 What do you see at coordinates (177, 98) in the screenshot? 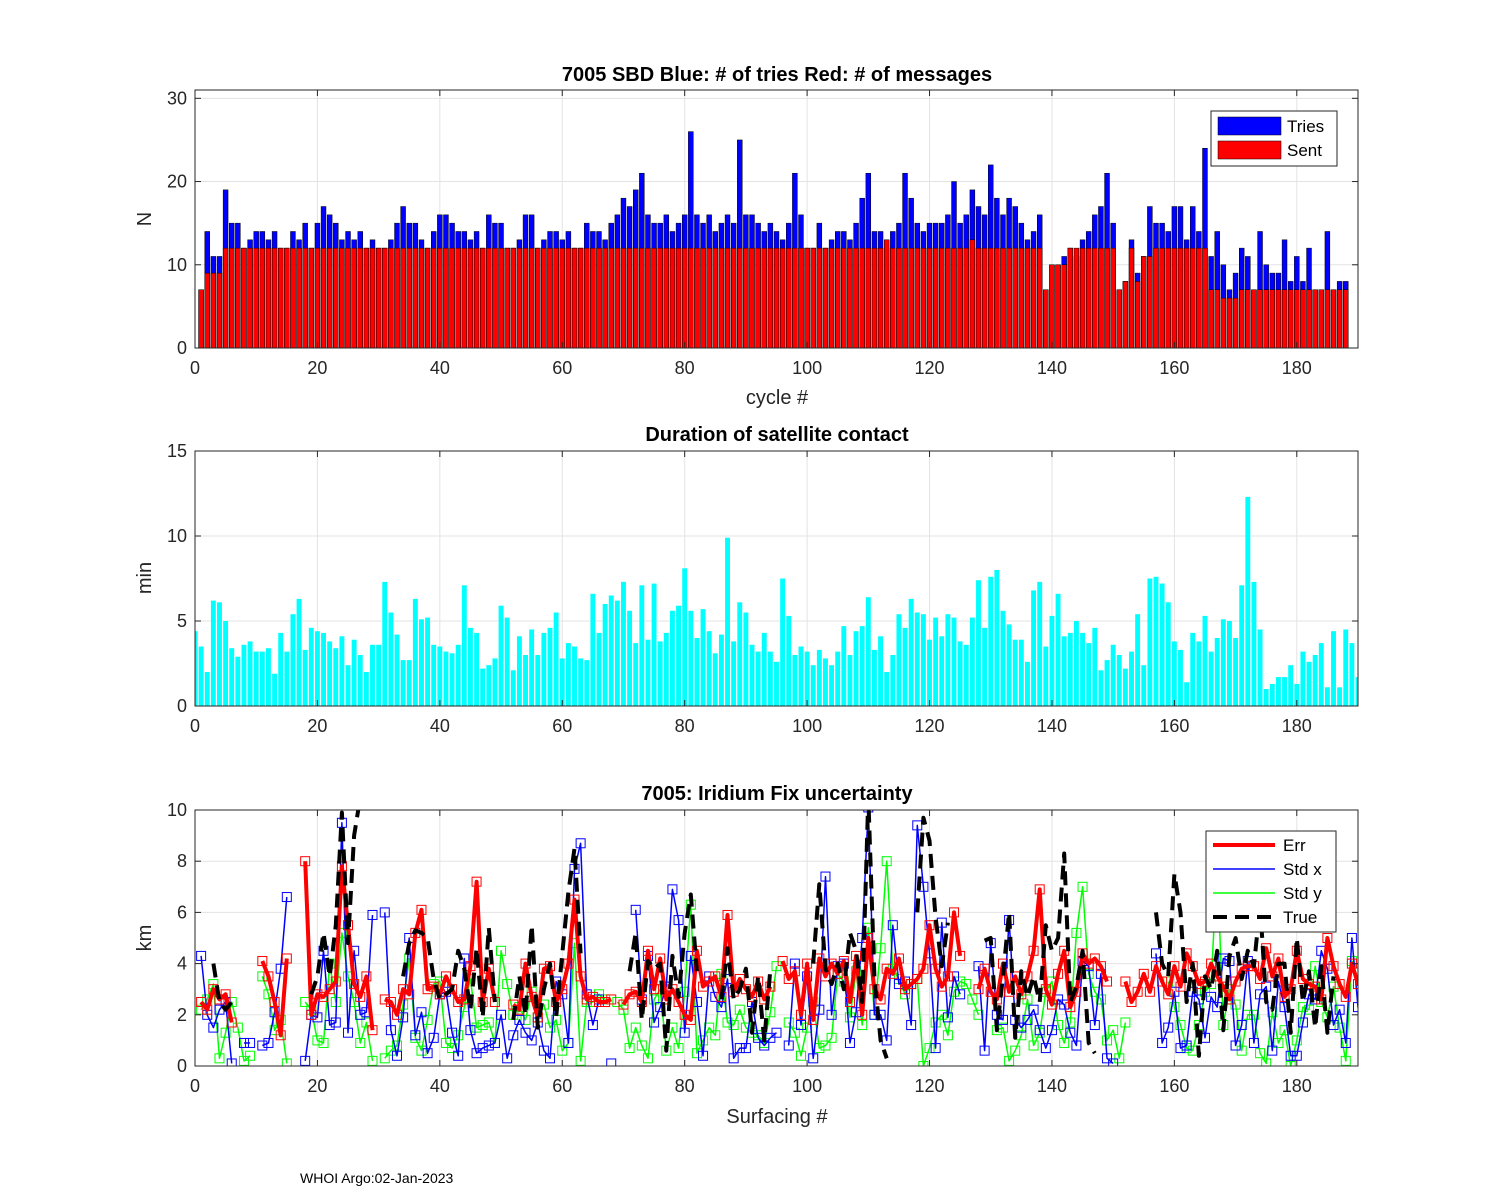
I see `y-tick-label: 30` at bounding box center [177, 98].